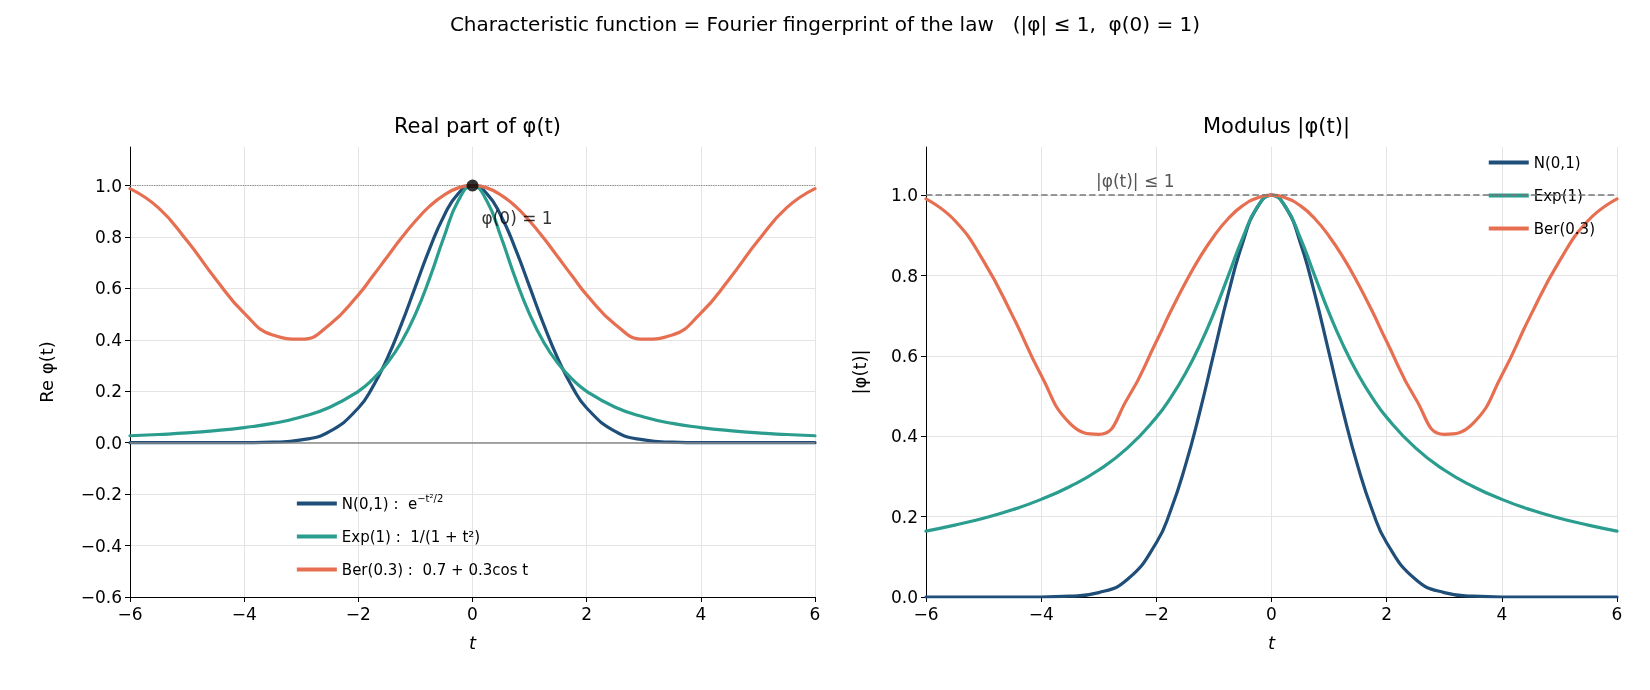 Image resolution: width=1650 pixels, height=690 pixels. Describe the element at coordinates (108, 442) in the screenshot. I see `y-tick-label: 0.0` at that location.